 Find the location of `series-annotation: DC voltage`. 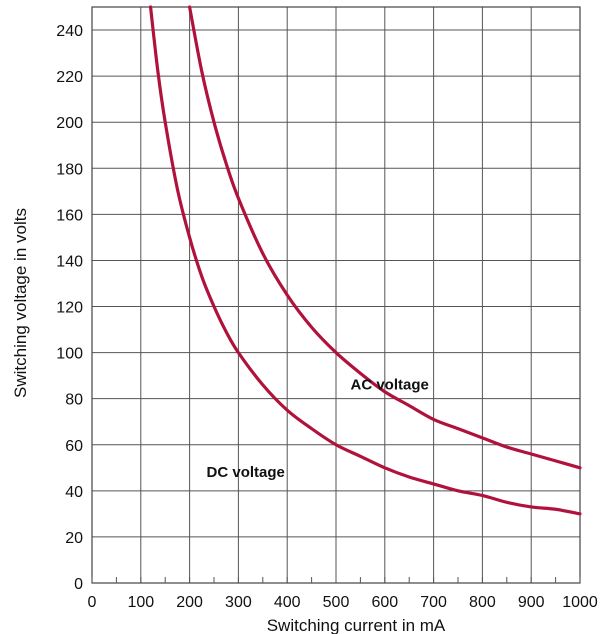

series-annotation: DC voltage is located at coordinates (246, 472).